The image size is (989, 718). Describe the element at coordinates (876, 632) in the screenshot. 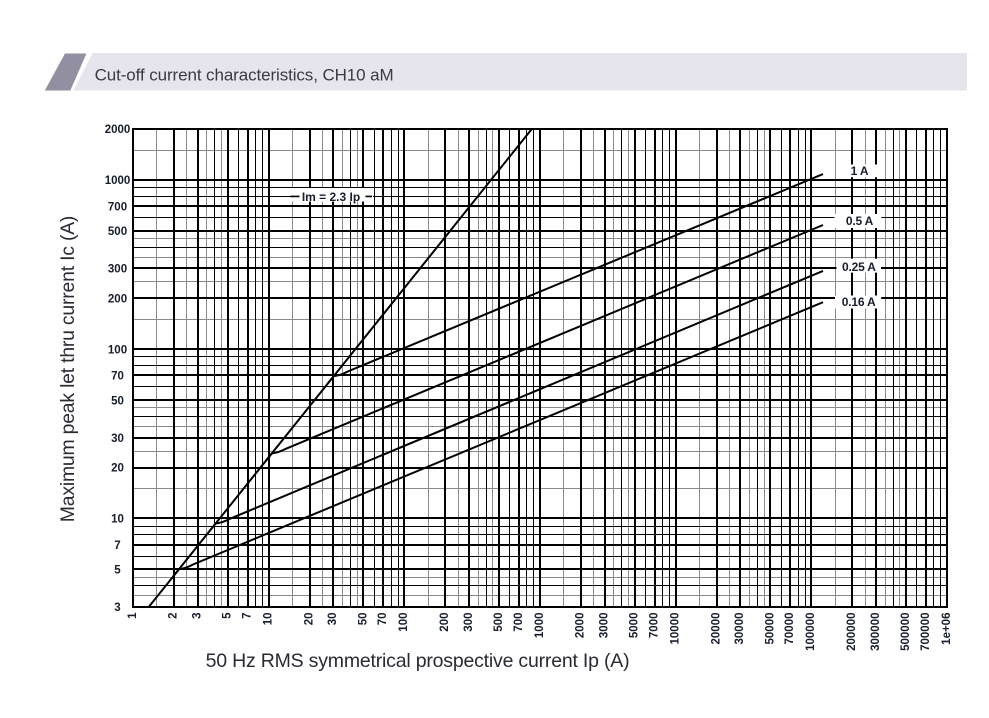

I see `svg-text: 300000` at that location.